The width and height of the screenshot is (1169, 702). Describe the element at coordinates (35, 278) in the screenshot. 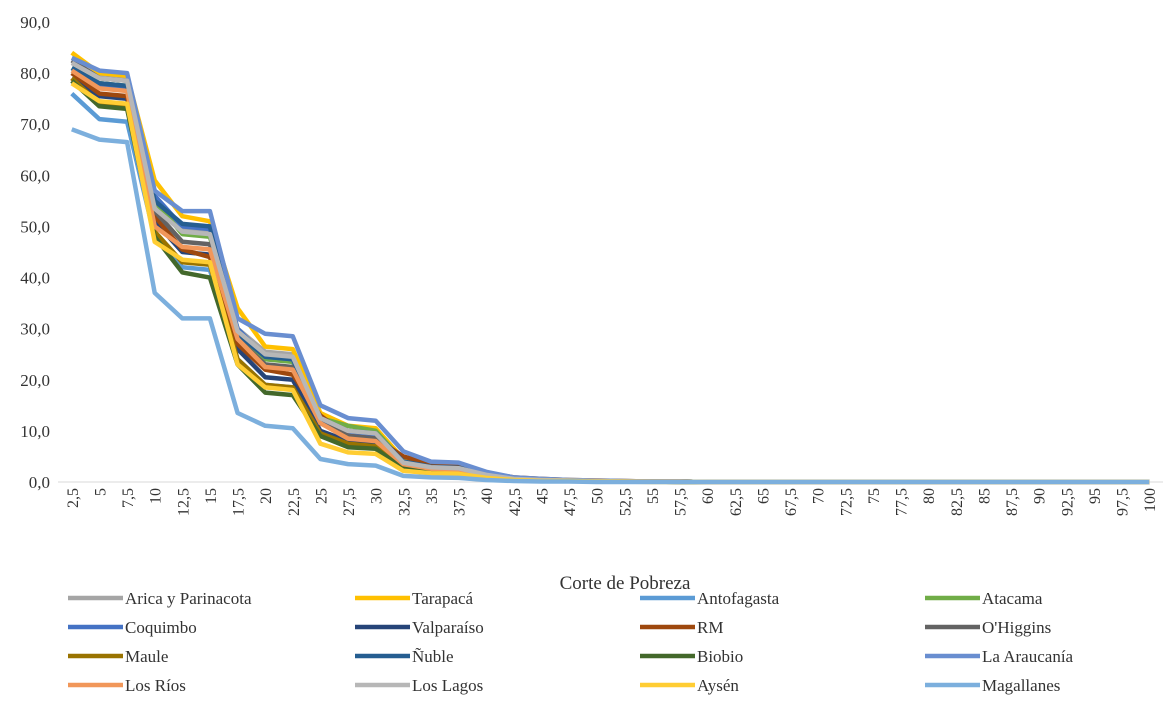

I see `y-tick-label: 40,0` at that location.